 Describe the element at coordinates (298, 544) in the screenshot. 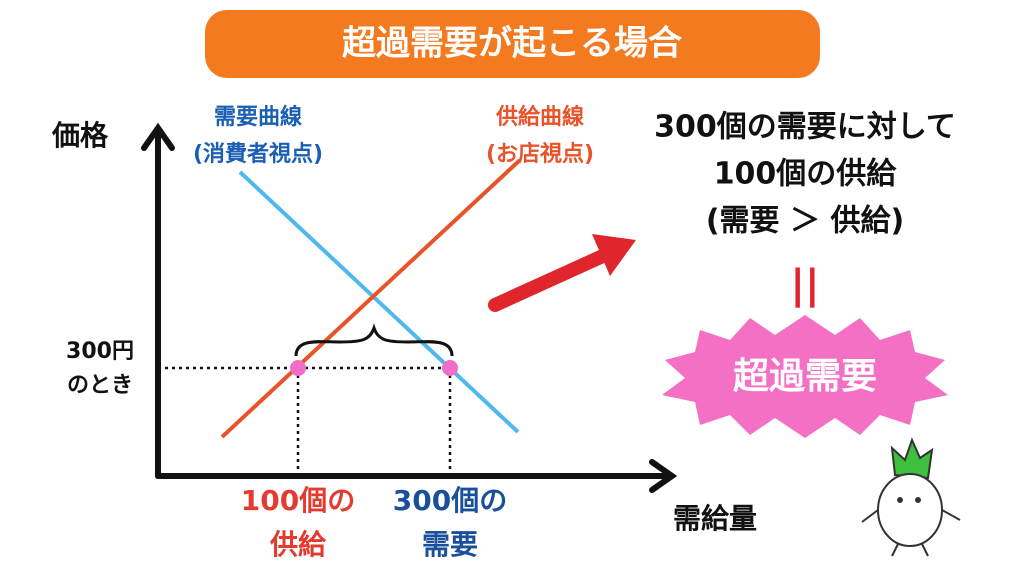

I see `supply-quantity-label: 供給` at that location.